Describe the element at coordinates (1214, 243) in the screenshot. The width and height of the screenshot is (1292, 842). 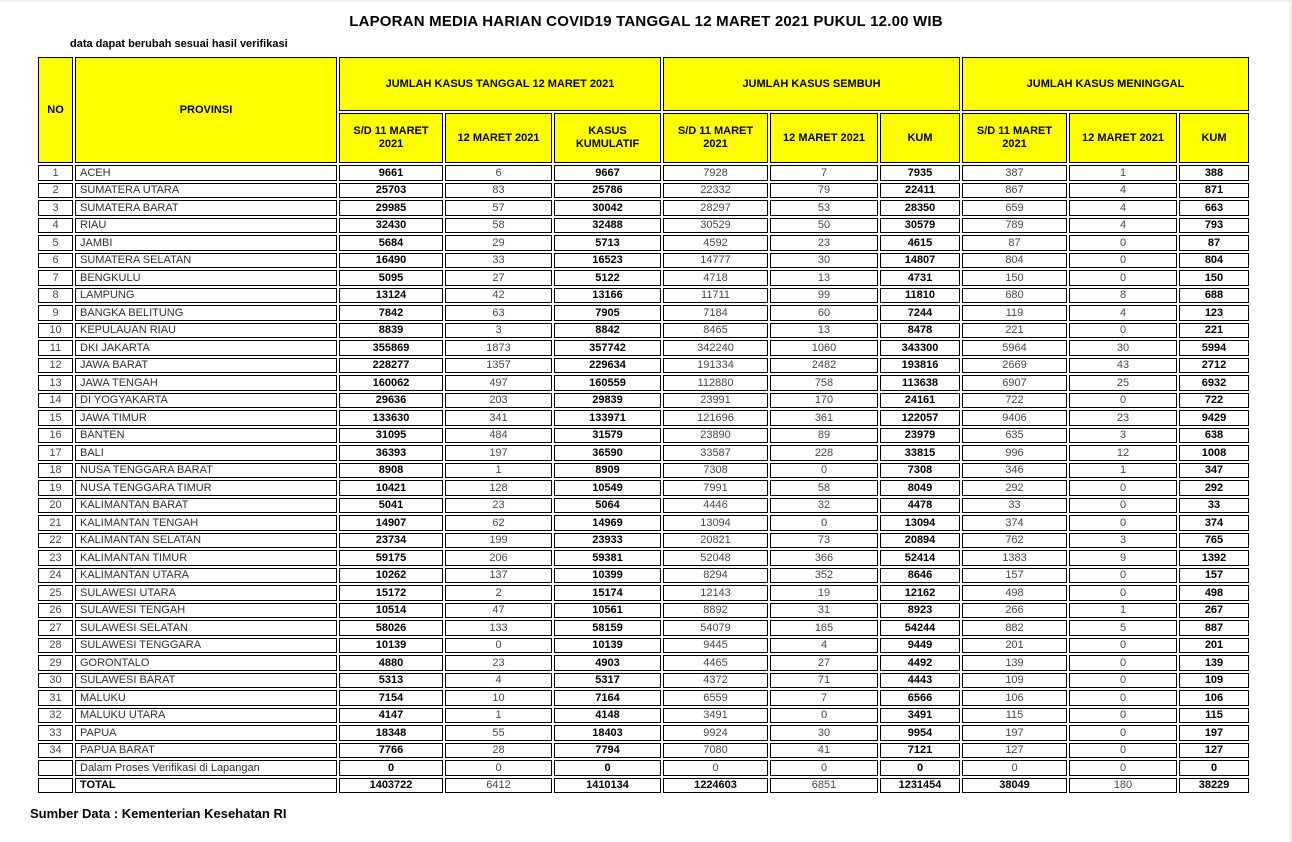
I see `cell-meninggal-kum: 87` at that location.